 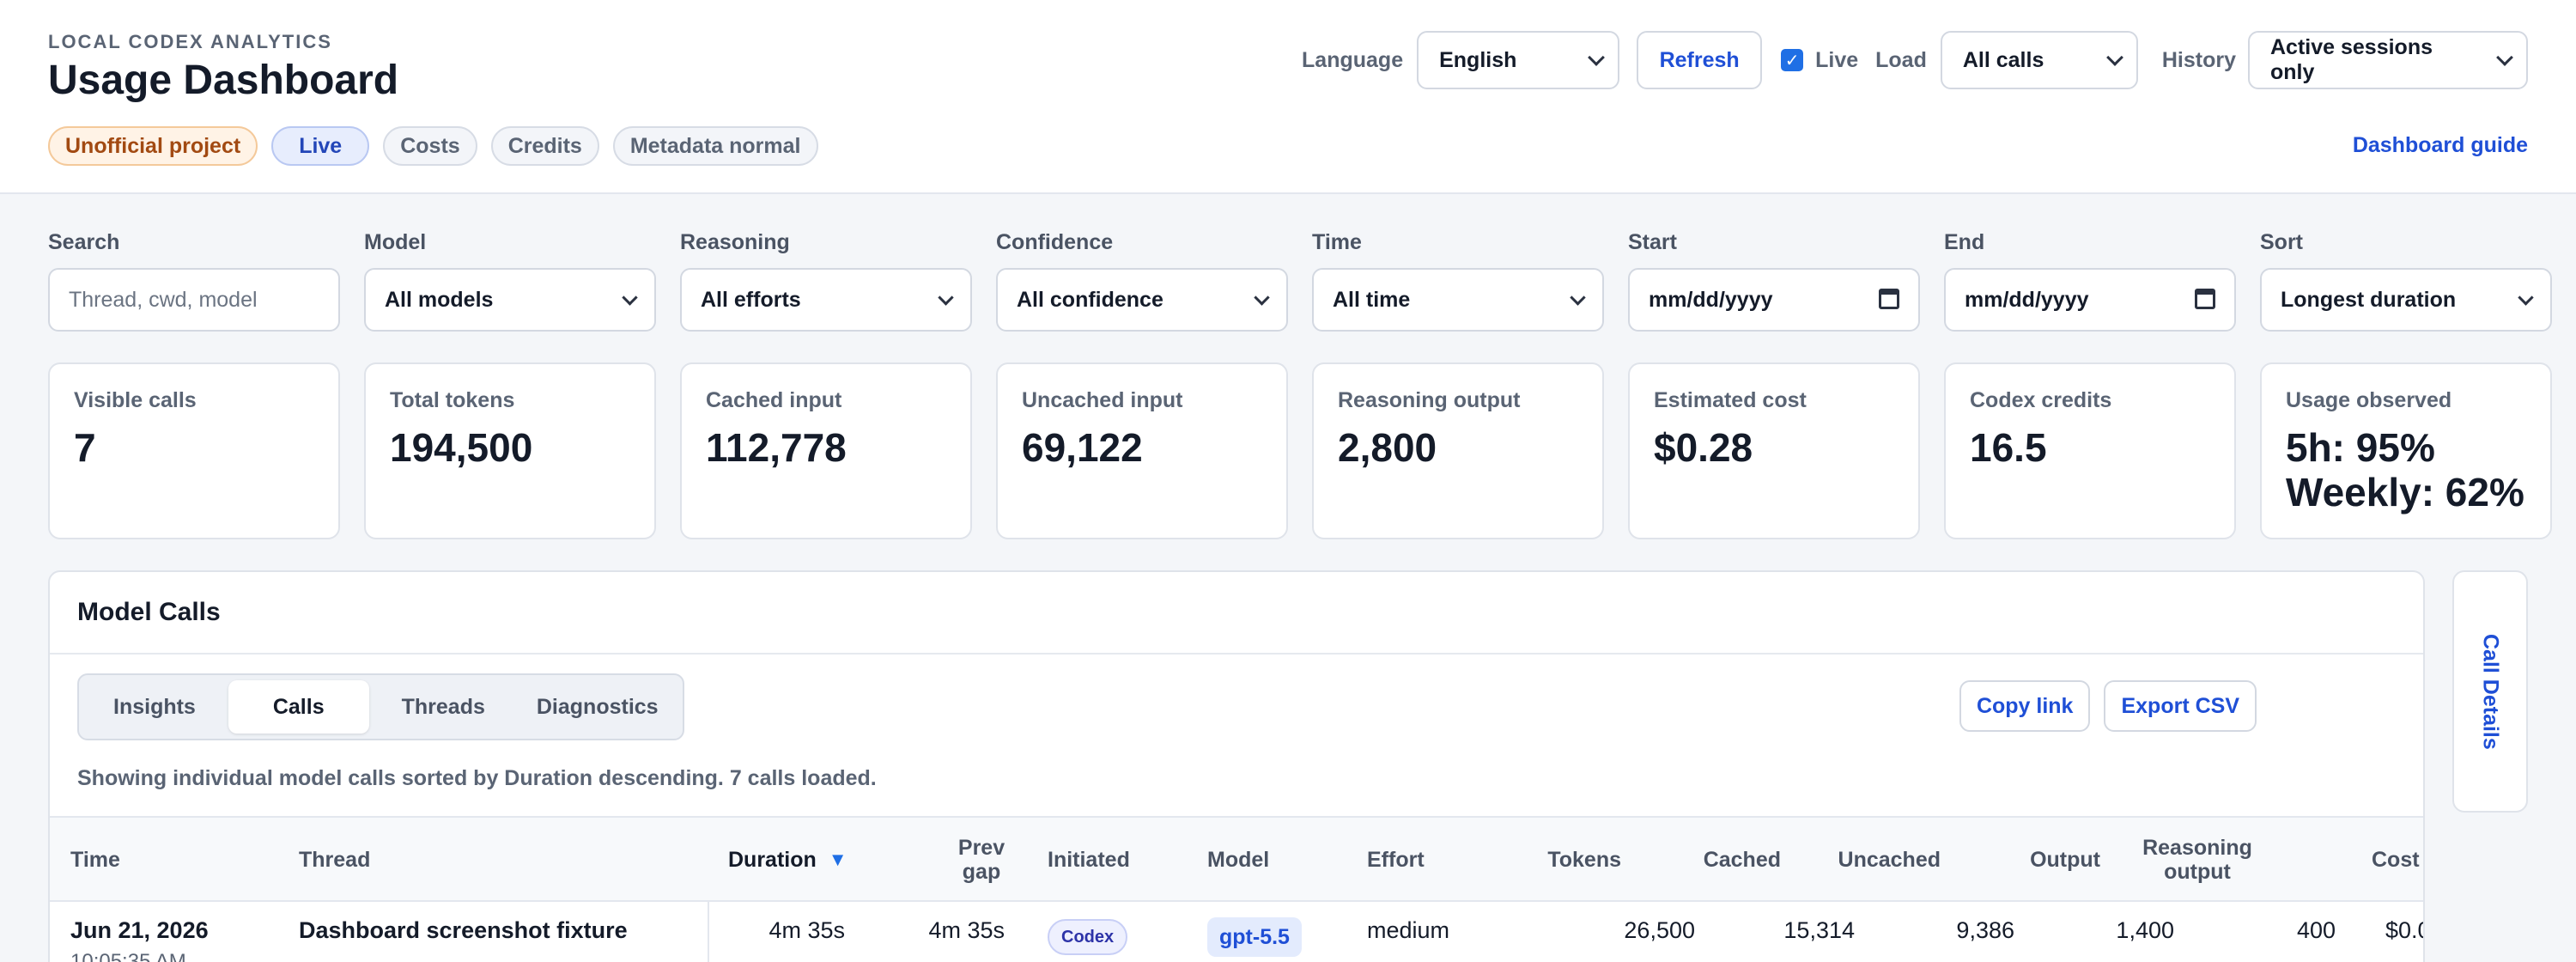 What do you see at coordinates (335, 860) in the screenshot?
I see `header-thread: Thread` at bounding box center [335, 860].